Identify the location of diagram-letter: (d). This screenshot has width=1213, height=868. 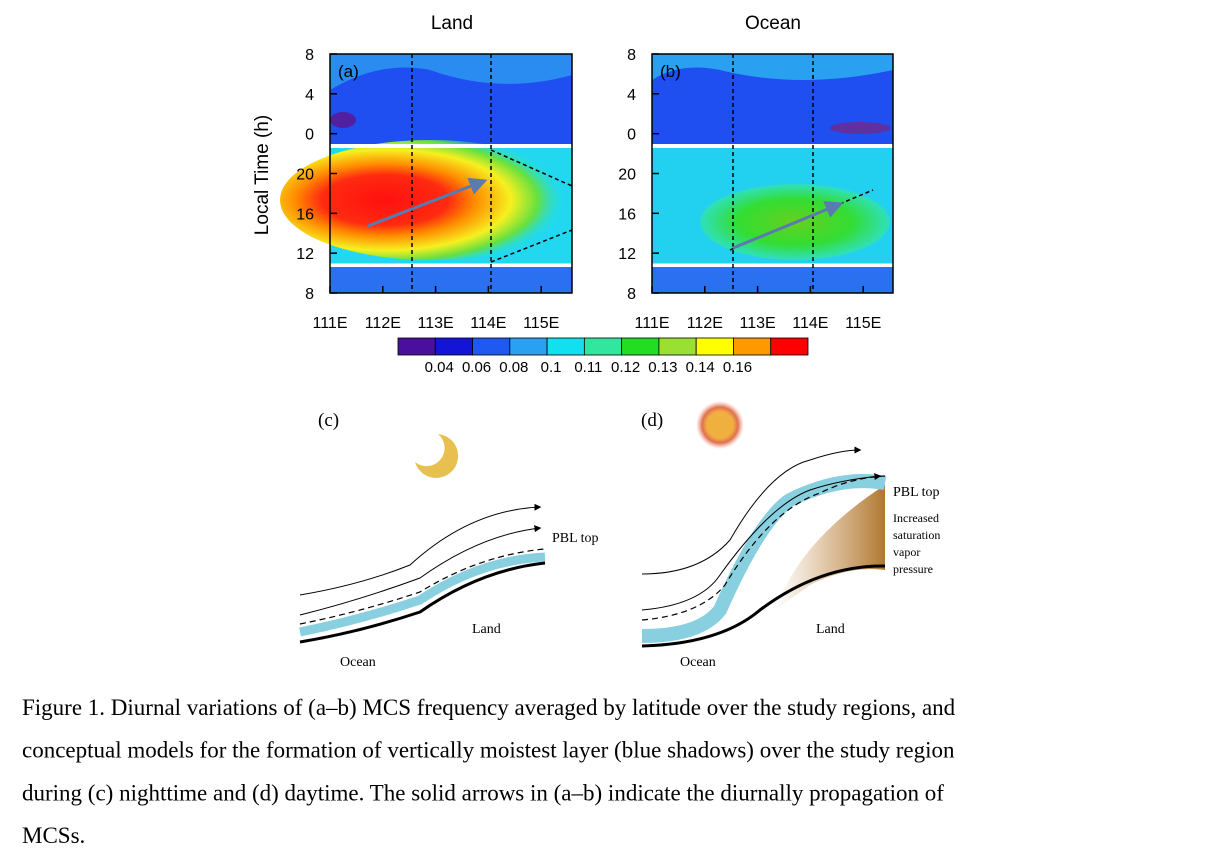
(652, 420).